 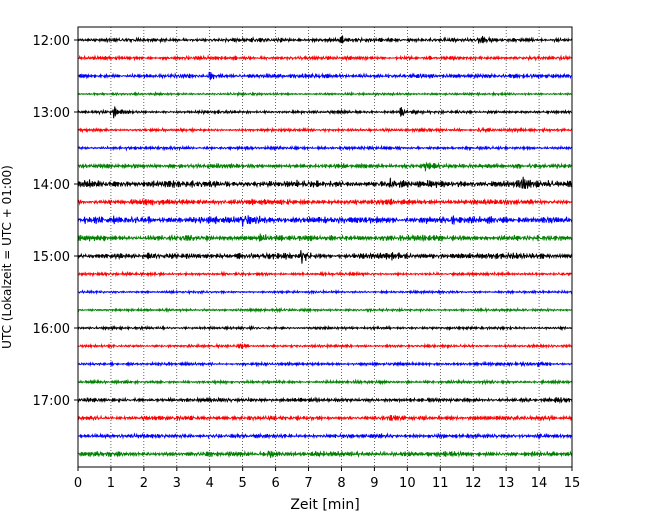 What do you see at coordinates (177, 483) in the screenshot?
I see `x-tick-label: 3` at bounding box center [177, 483].